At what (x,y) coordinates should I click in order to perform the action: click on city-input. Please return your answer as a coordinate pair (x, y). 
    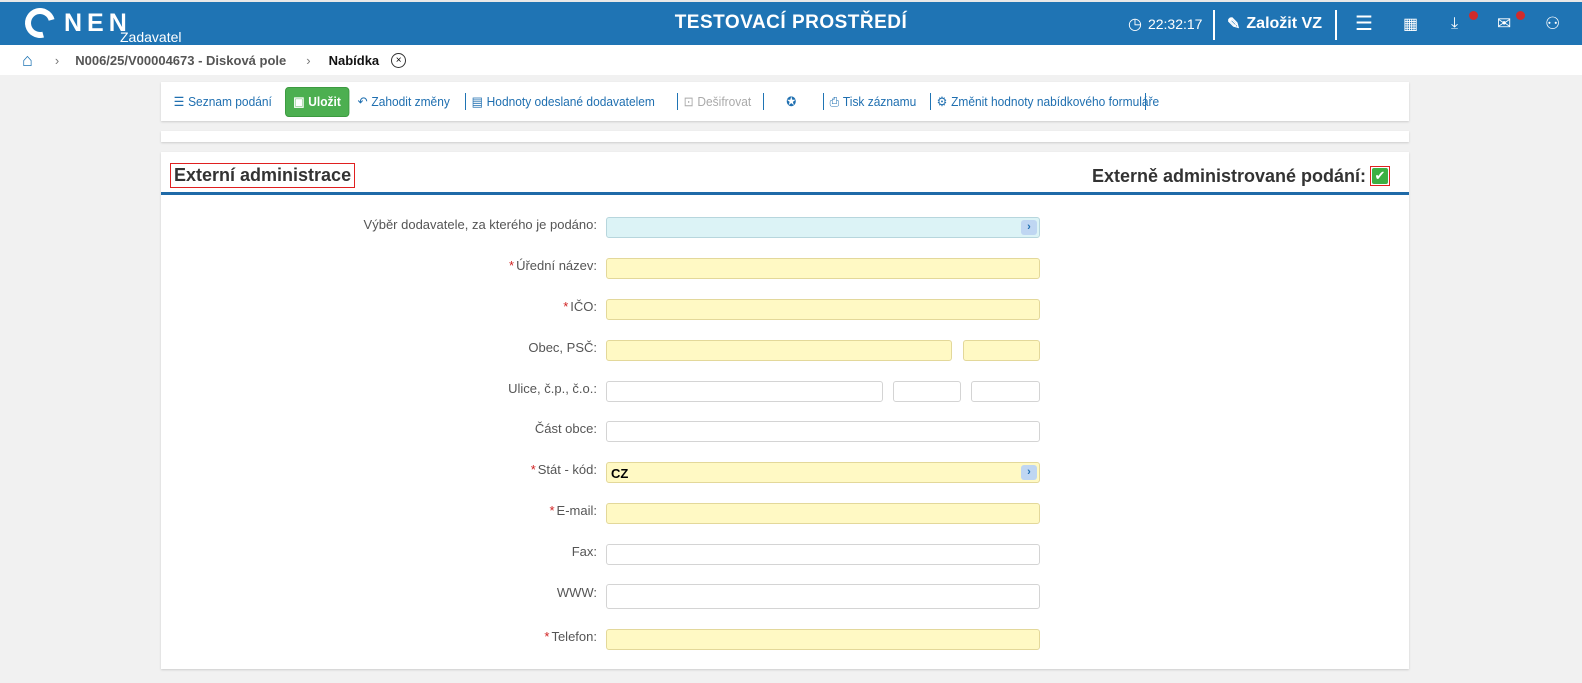
    Looking at the image, I should click on (779, 350).